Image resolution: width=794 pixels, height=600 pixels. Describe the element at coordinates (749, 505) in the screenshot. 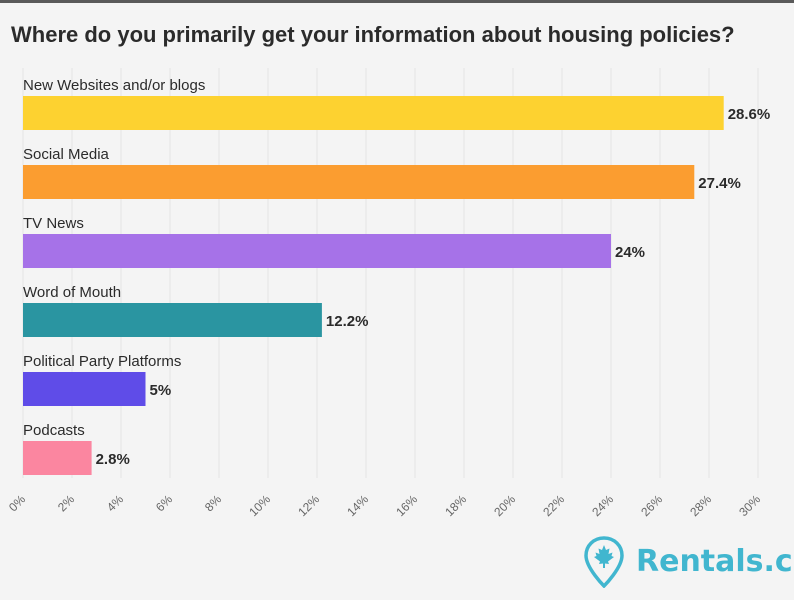

I see `x-tick-label: 30%` at that location.